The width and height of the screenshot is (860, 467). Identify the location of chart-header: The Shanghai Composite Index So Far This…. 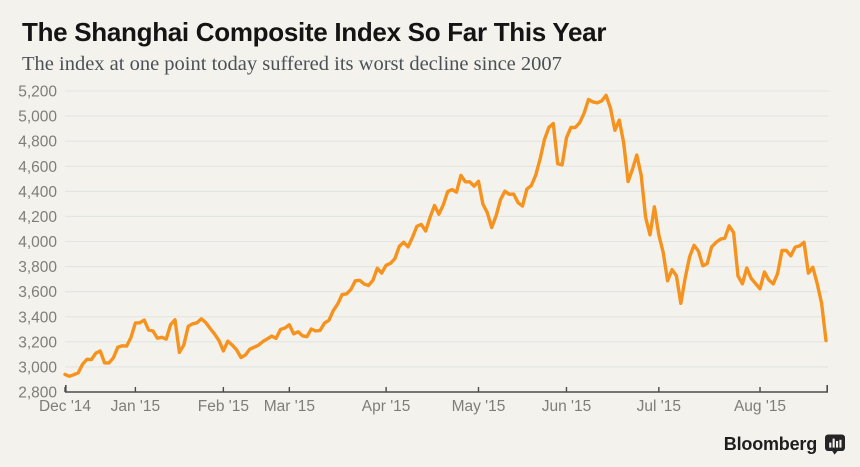
(314, 46).